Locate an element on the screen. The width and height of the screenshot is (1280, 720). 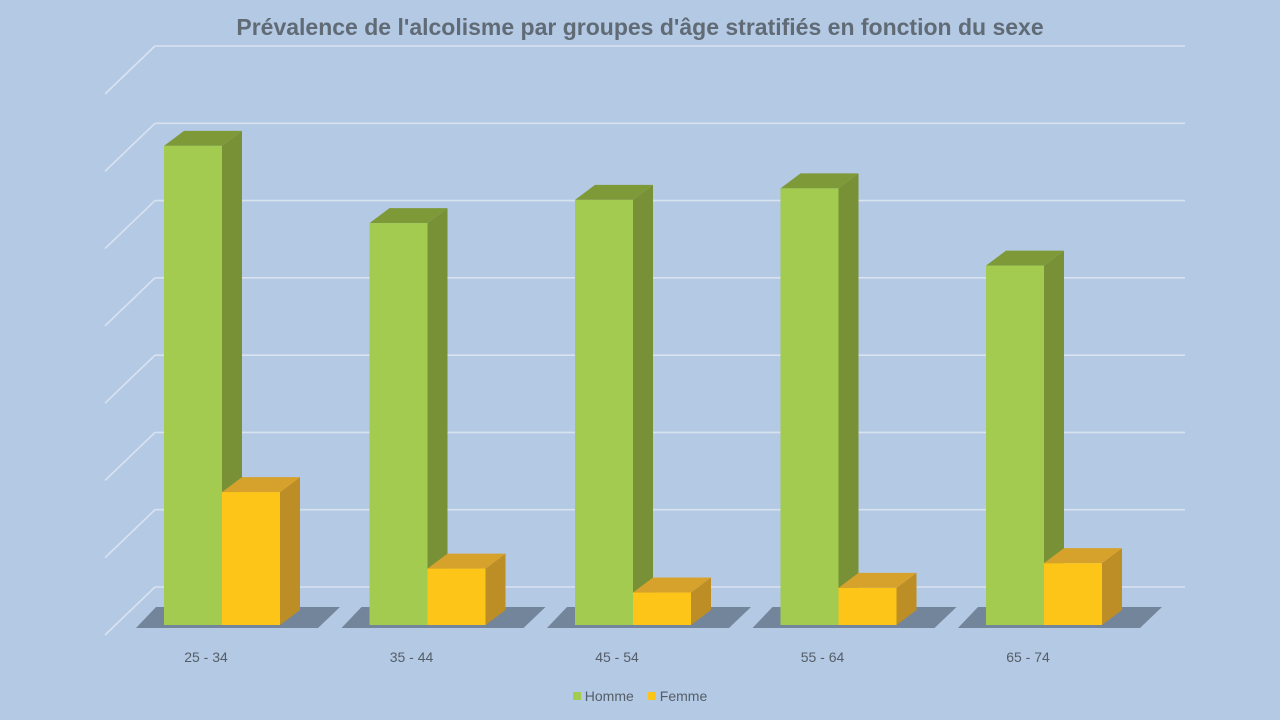
legend-item-homme: Homme is located at coordinates (603, 696).